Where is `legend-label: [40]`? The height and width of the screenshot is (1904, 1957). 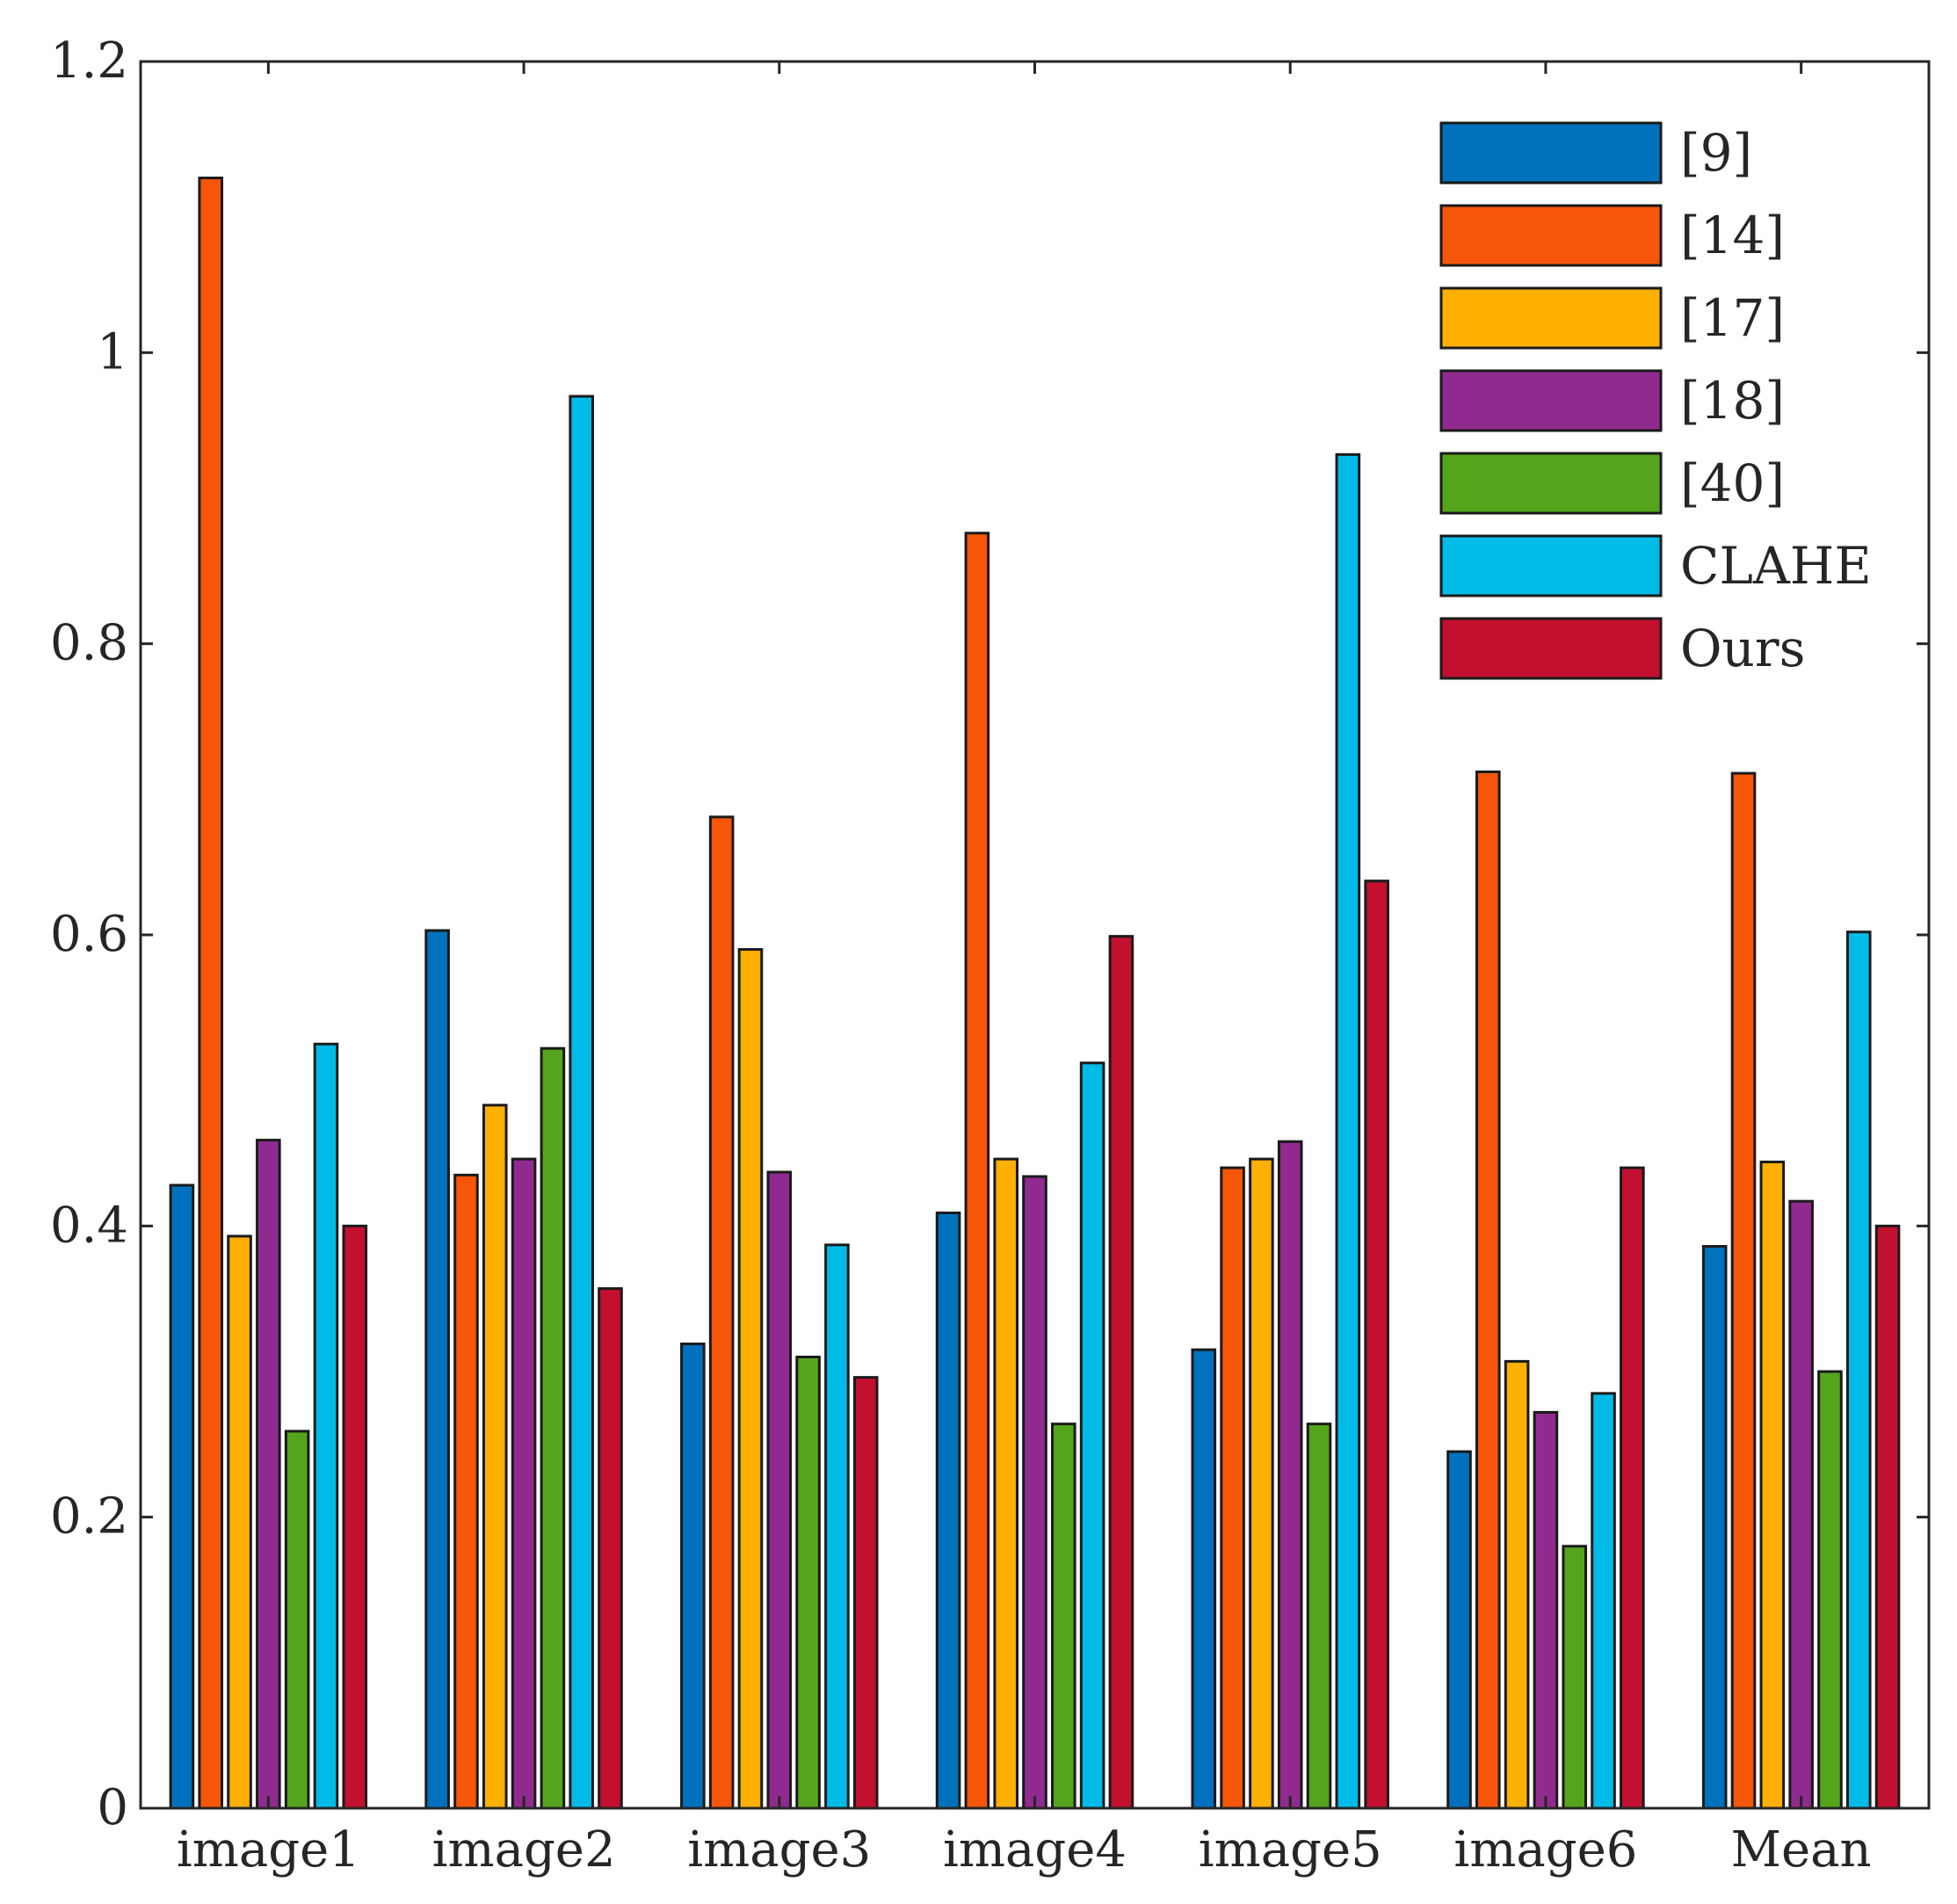 legend-label: [40] is located at coordinates (1732, 483).